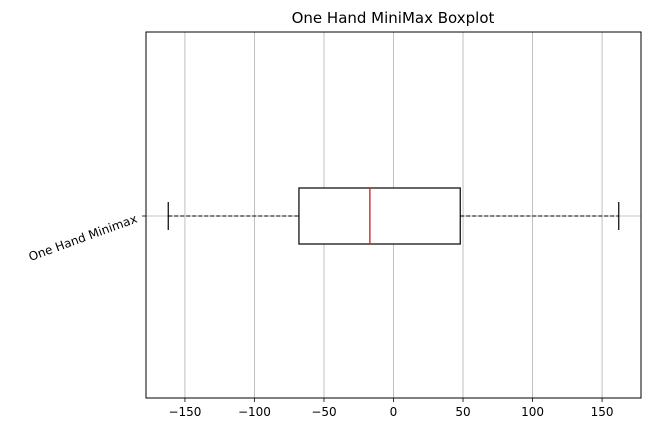 The width and height of the screenshot is (651, 435). What do you see at coordinates (83, 238) in the screenshot?
I see `y-tick-label: One Hand Minimax` at bounding box center [83, 238].